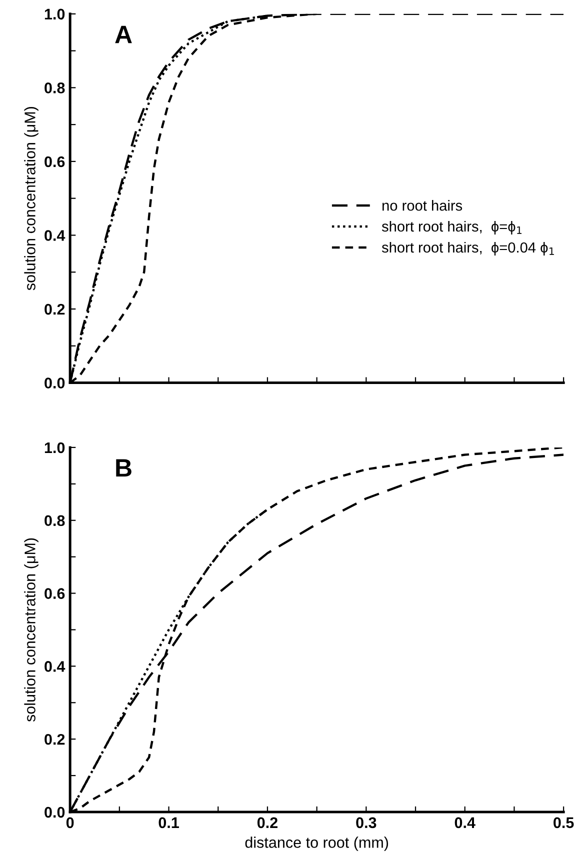 The width and height of the screenshot is (584, 868). Describe the element at coordinates (468, 249) in the screenshot. I see `legend-label: short root hairs, ϕ=0.04 ϕ$_{1}$` at that location.